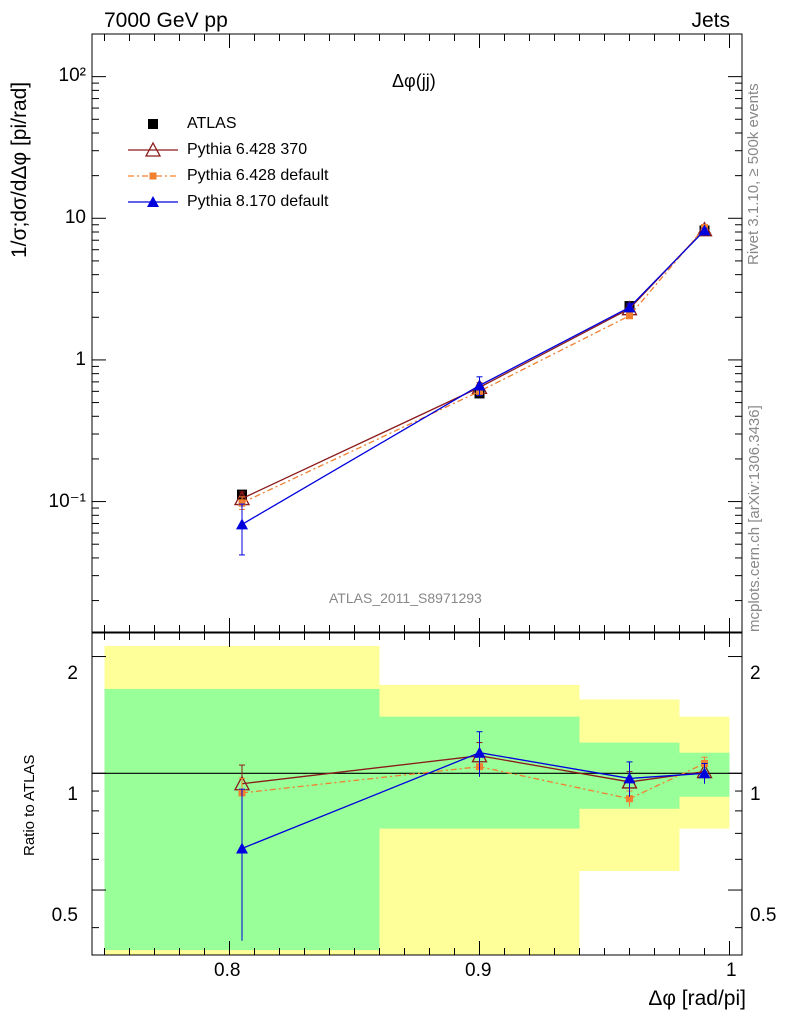 This screenshot has height=1024, width=786. I want to click on ratio-y-axis-label: Ratio to ATLAS, so click(29, 805).